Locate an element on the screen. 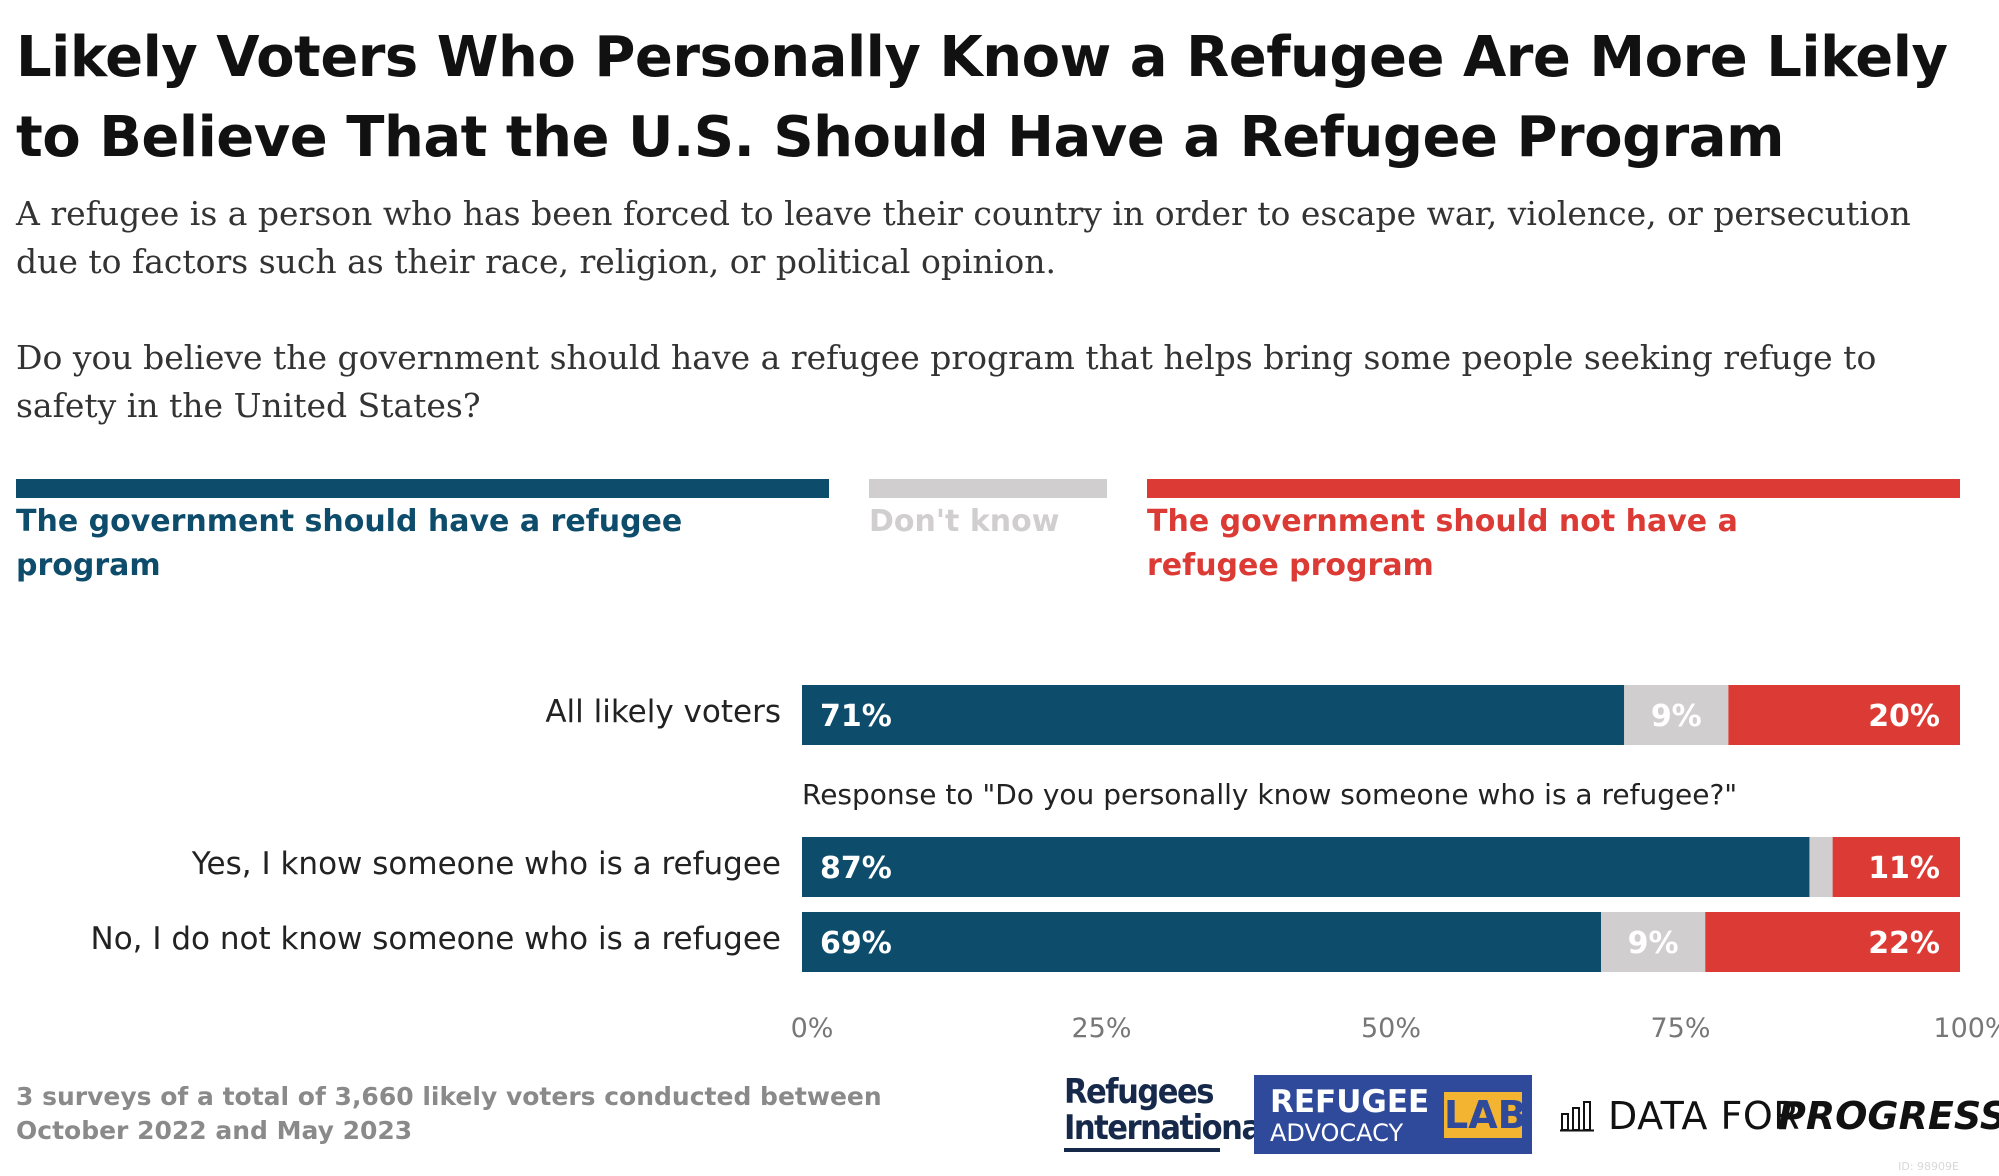  legend-swatch-not-have is located at coordinates (1553, 488).